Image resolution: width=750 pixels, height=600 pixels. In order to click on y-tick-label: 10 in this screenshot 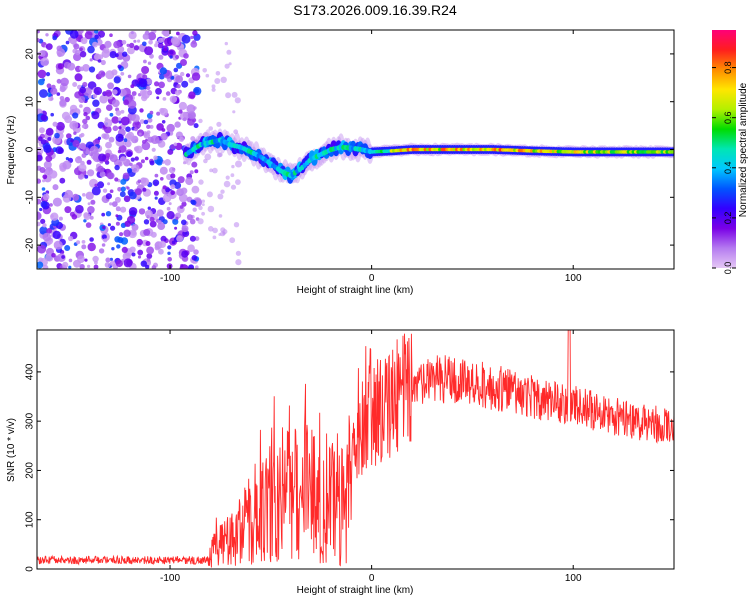, I will do `click(30, 102)`.